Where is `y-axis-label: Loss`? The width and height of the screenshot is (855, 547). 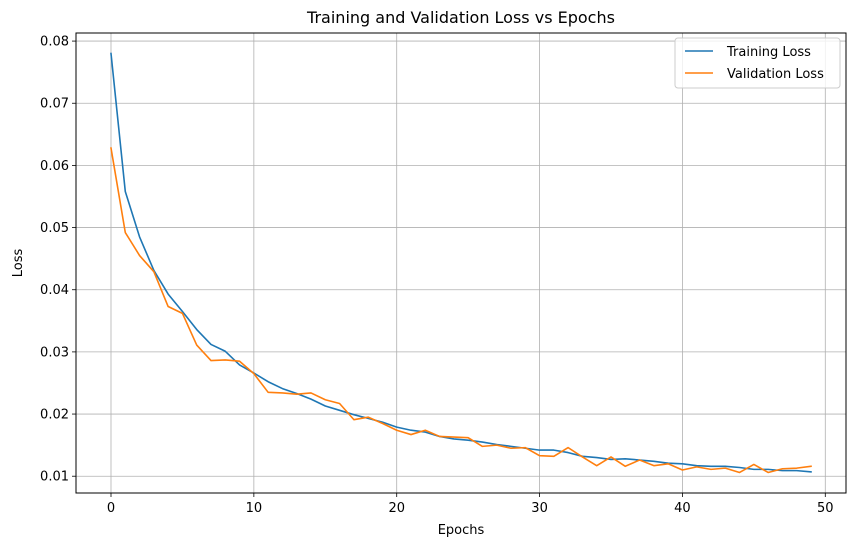 y-axis-label: Loss is located at coordinates (18, 263).